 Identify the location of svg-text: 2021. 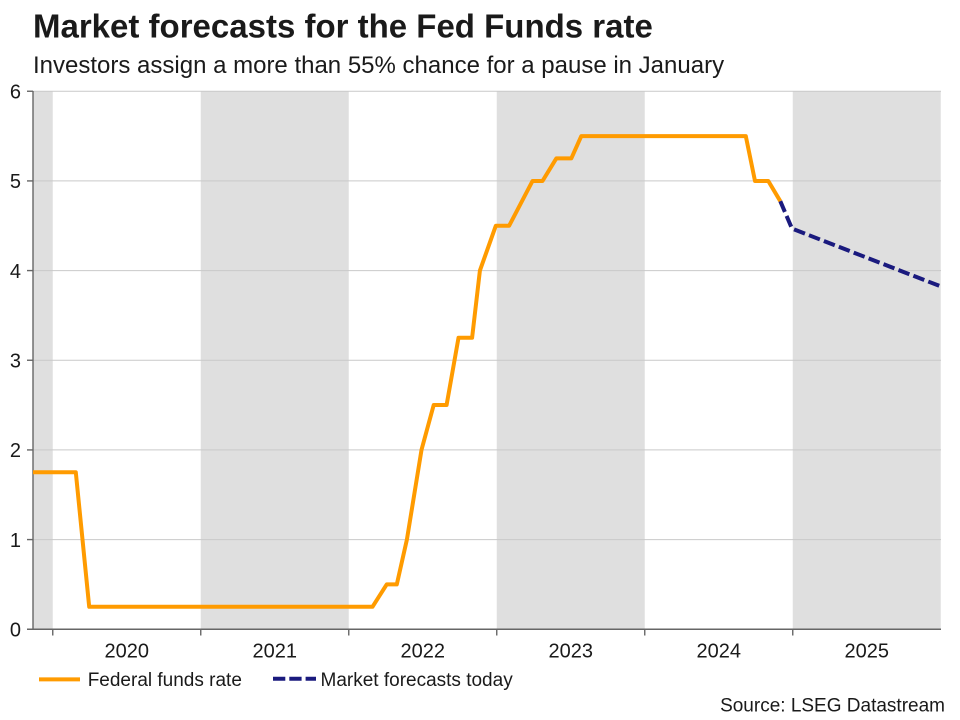
(275, 651).